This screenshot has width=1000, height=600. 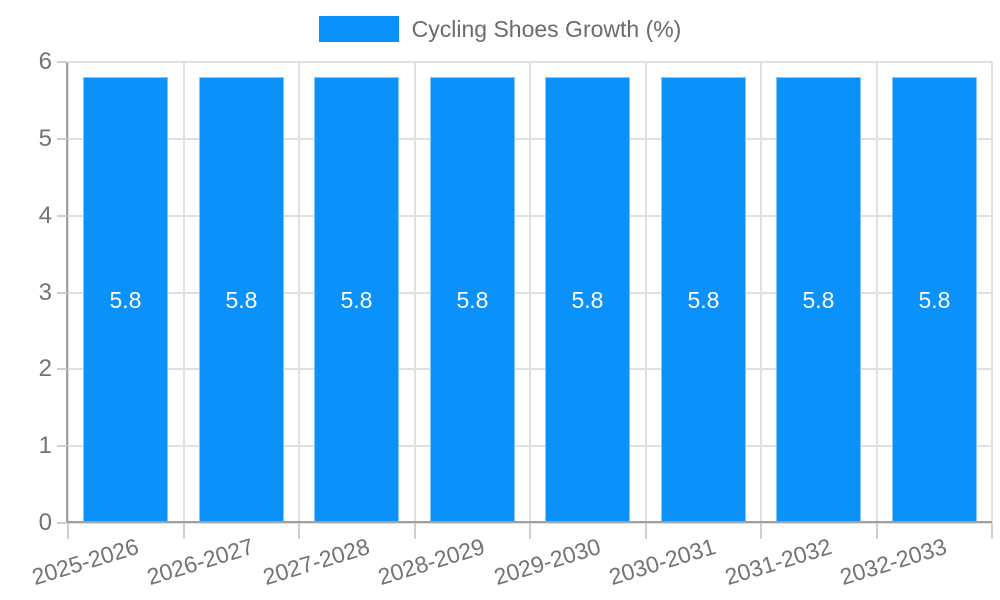 What do you see at coordinates (662, 562) in the screenshot?
I see `x-tick-label: 2030-2031` at bounding box center [662, 562].